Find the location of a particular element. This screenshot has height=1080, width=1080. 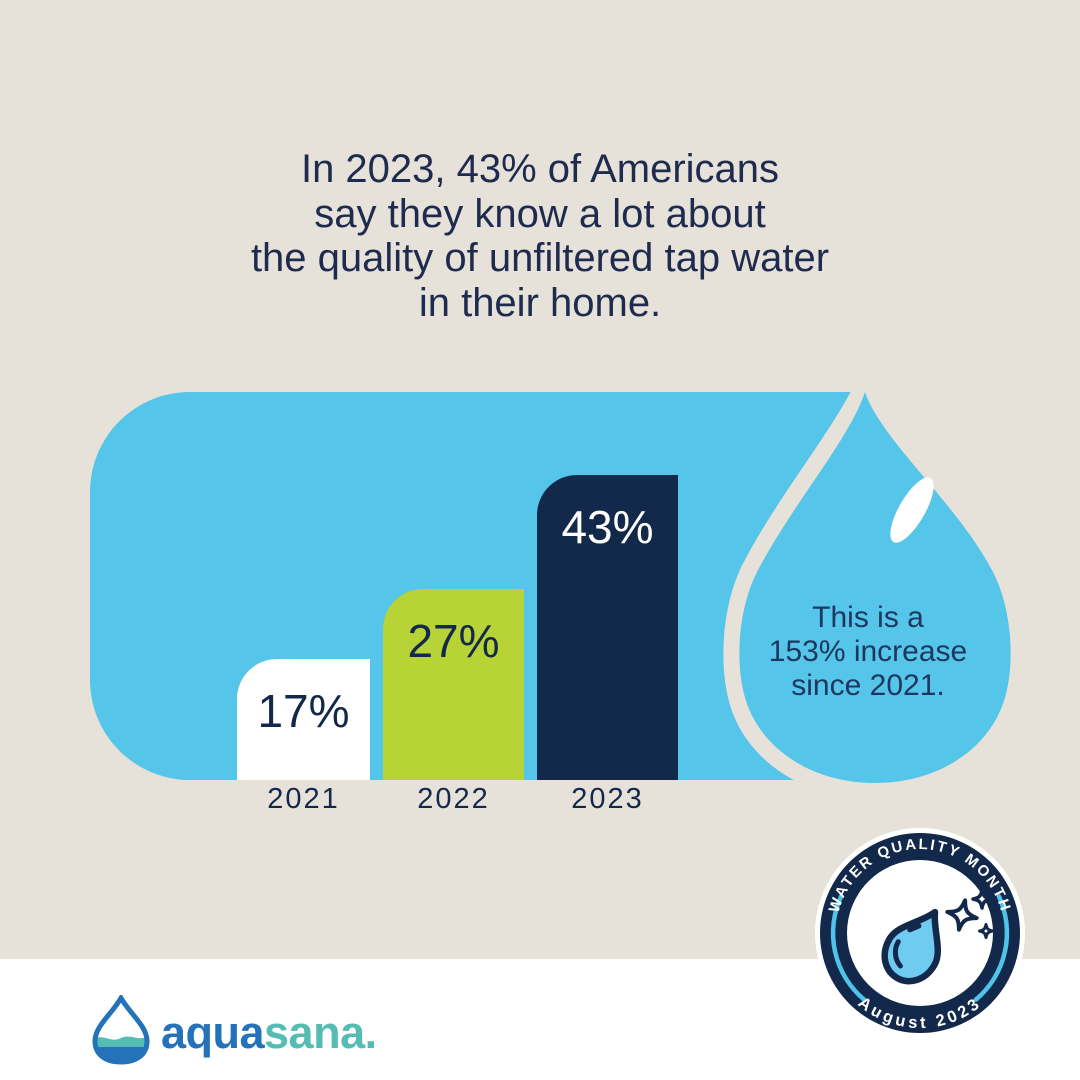

logo-text-aqua: aqua is located at coordinates (213, 1032).